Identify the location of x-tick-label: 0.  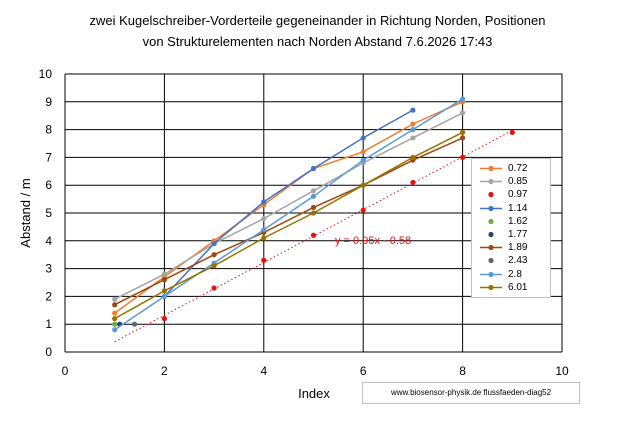
(65, 371).